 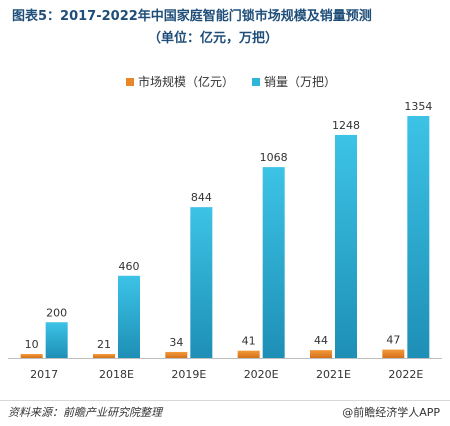 What do you see at coordinates (129, 266) in the screenshot?
I see `label-sales-2018E: 460` at bounding box center [129, 266].